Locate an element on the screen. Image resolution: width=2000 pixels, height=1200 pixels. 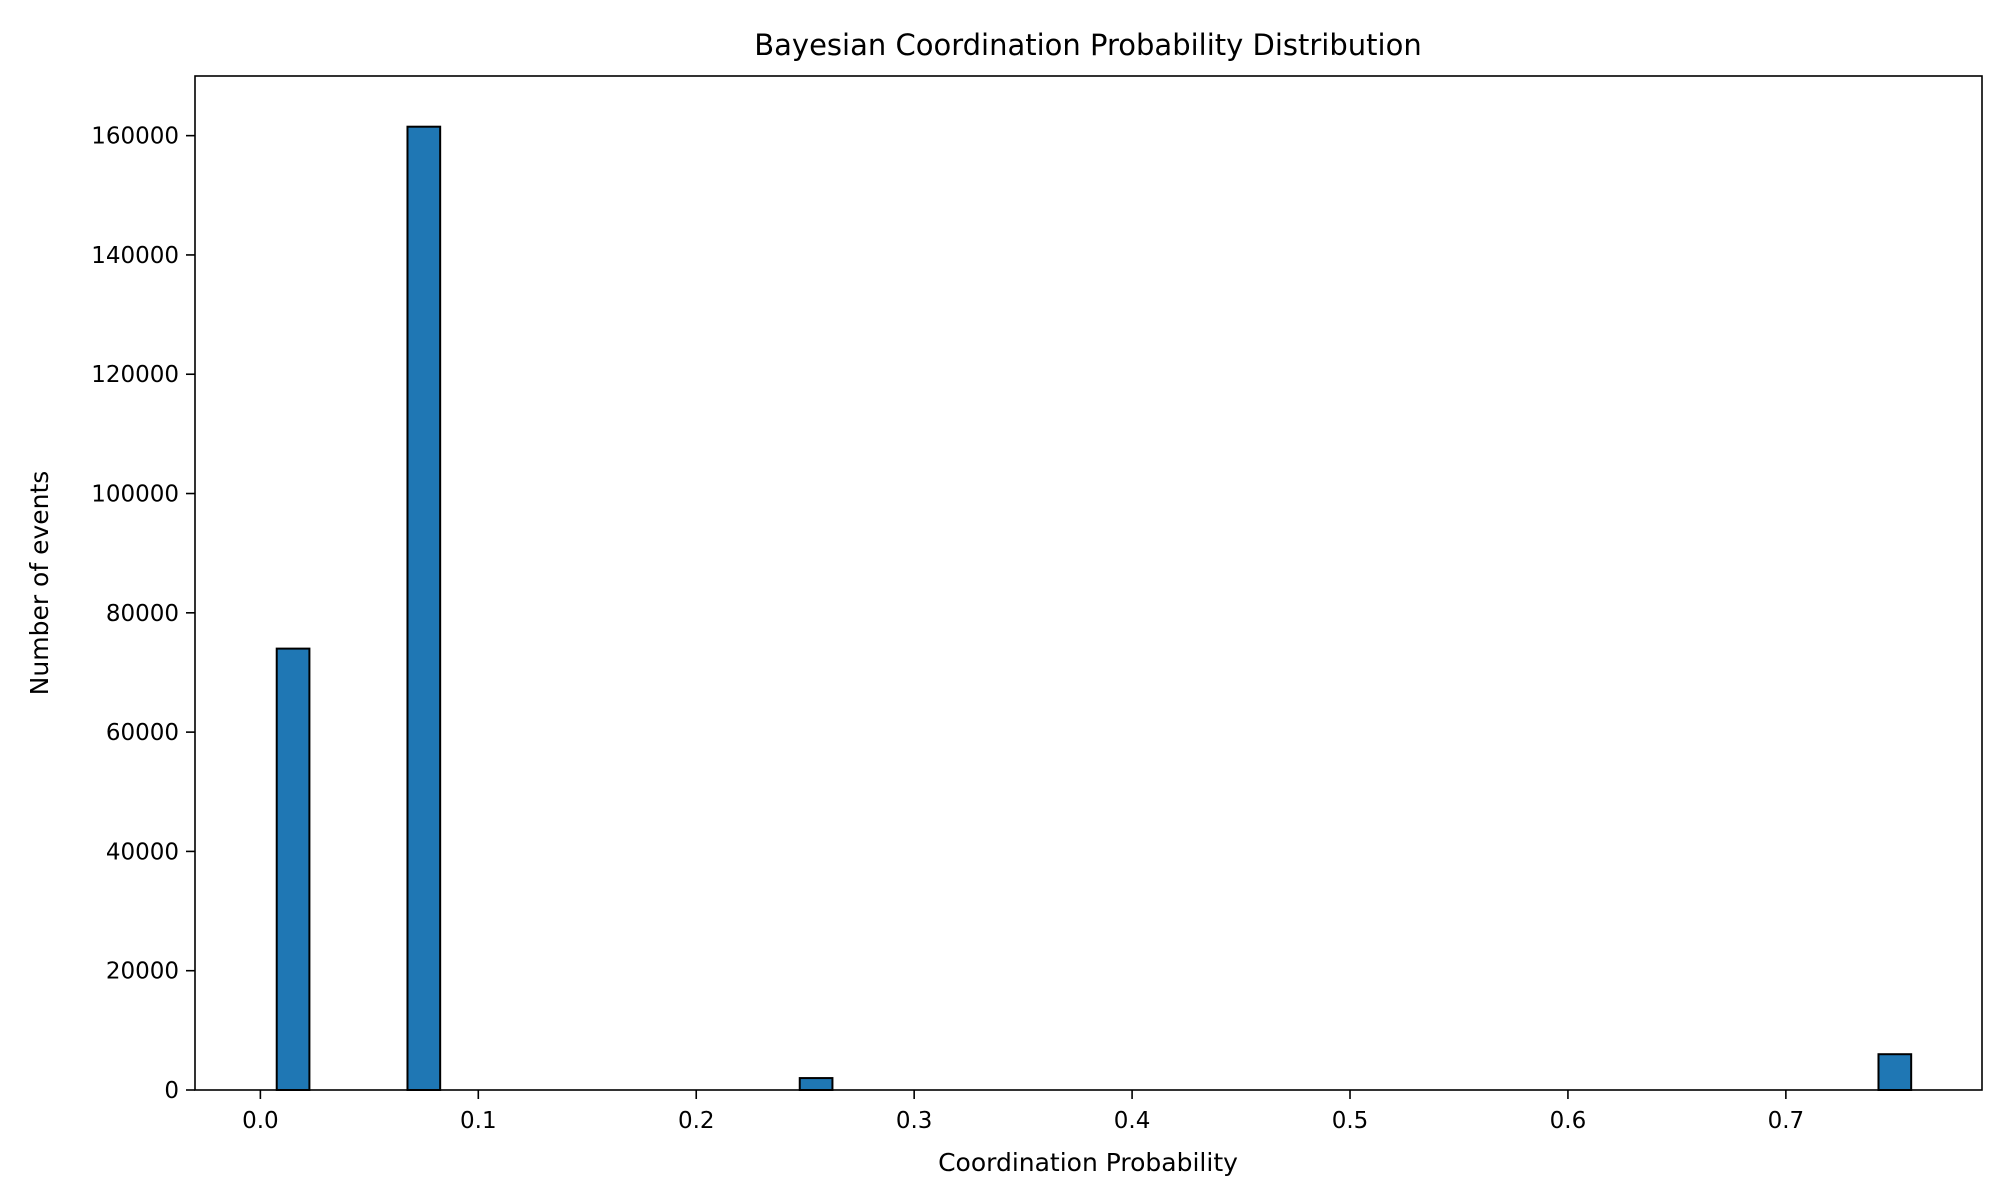
y-tick-label: 20000 is located at coordinates (142, 972).